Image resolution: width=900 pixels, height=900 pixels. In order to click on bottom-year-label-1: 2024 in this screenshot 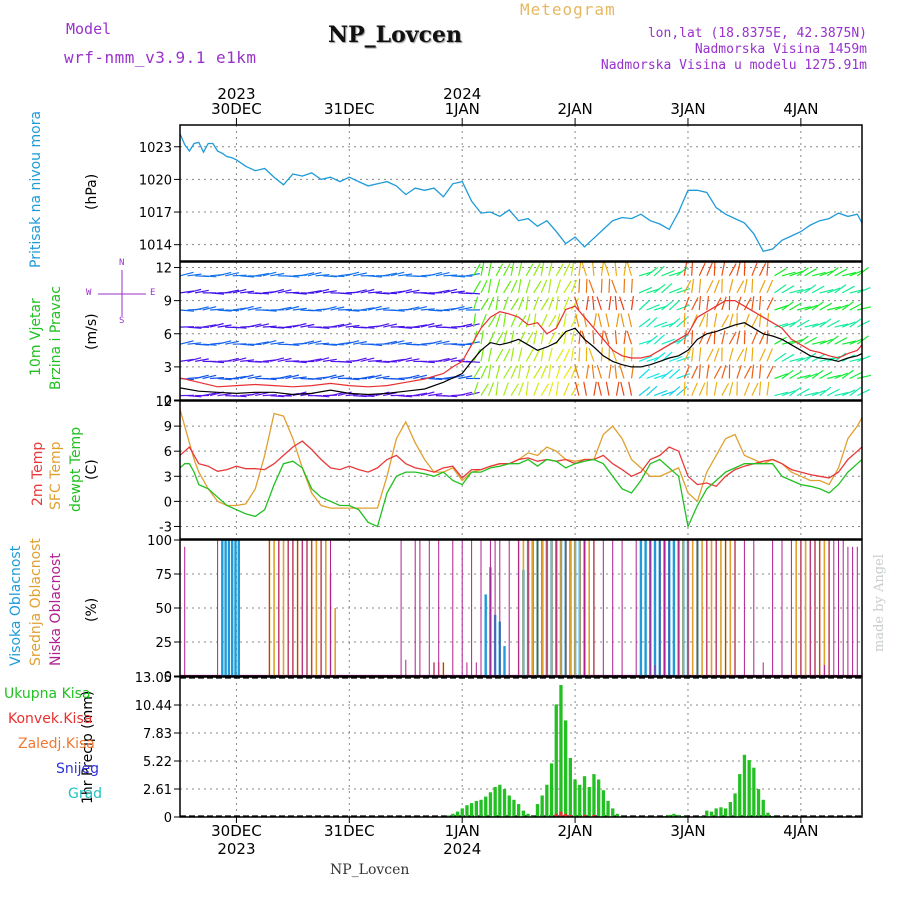, I will do `click(462, 849)`.